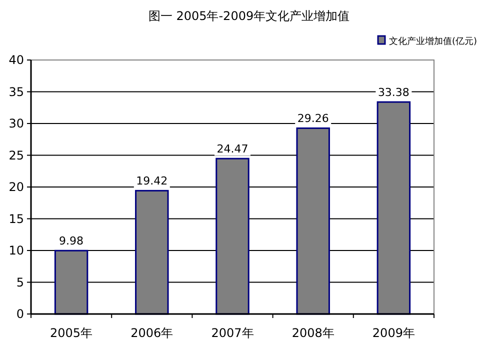  What do you see at coordinates (16, 187) in the screenshot?
I see `y-tick-label: 20` at bounding box center [16, 187].